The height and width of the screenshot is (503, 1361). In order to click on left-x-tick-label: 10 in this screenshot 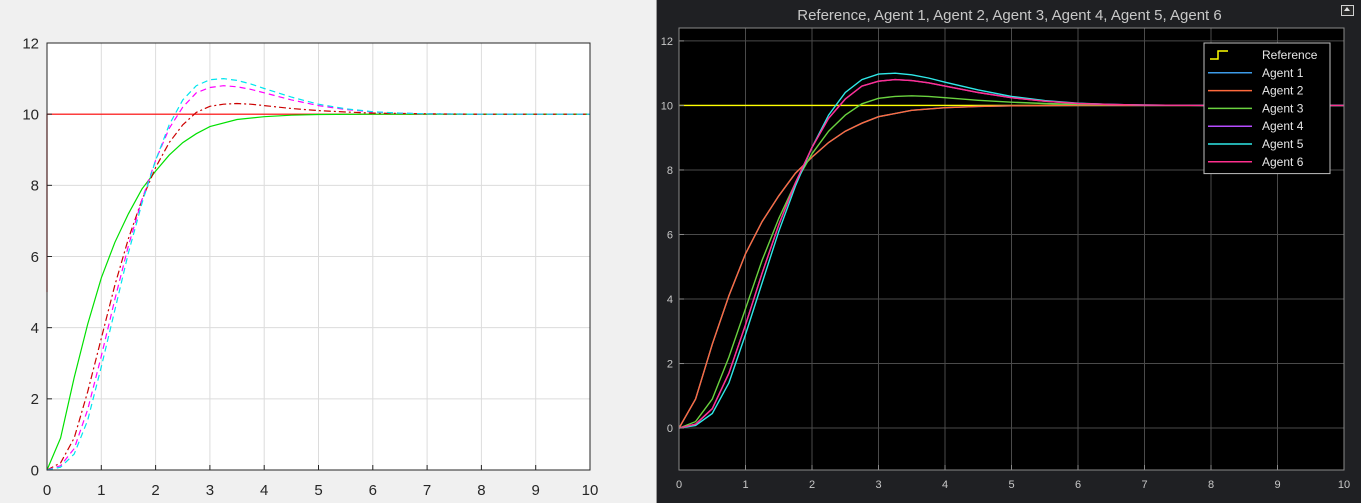, I will do `click(590, 490)`.